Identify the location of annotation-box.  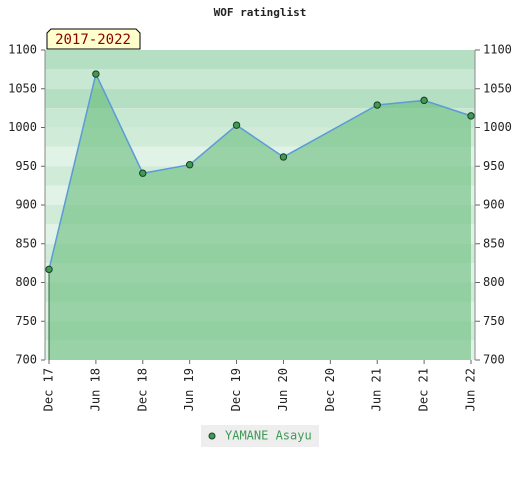
(93, 39).